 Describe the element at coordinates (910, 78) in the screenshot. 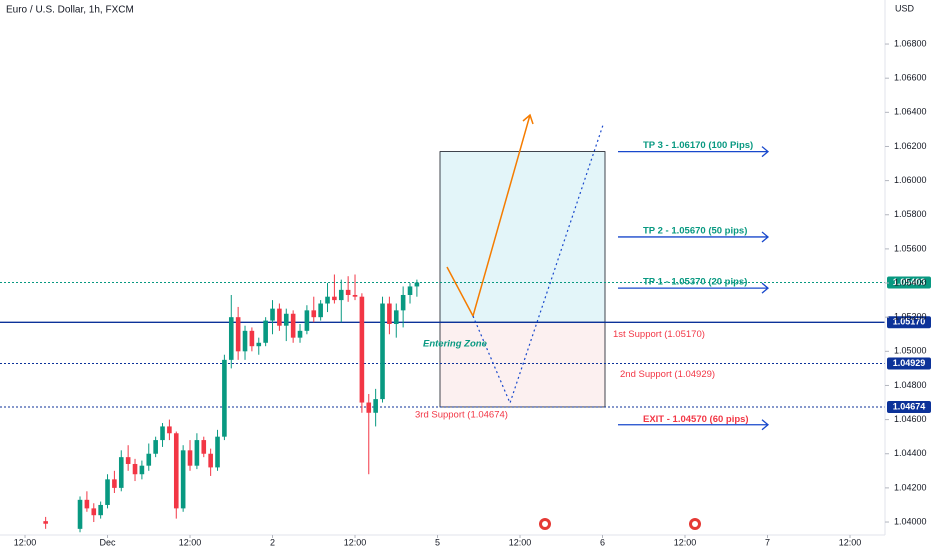

I see `y-tick-label: 1.06600` at that location.